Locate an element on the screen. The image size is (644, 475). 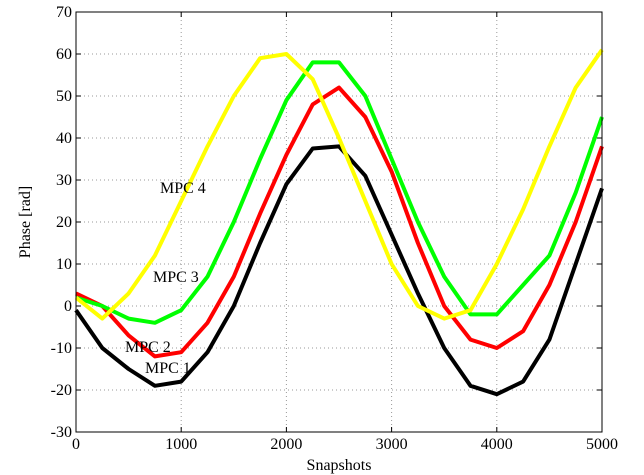
series-label: MPC 2 is located at coordinates (148, 347).